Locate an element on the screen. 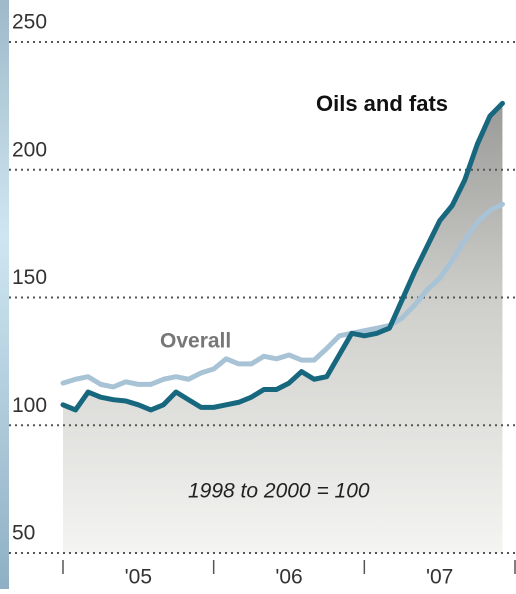 The height and width of the screenshot is (594, 516). annotation: 1998 to 2000 = 100 is located at coordinates (279, 491).